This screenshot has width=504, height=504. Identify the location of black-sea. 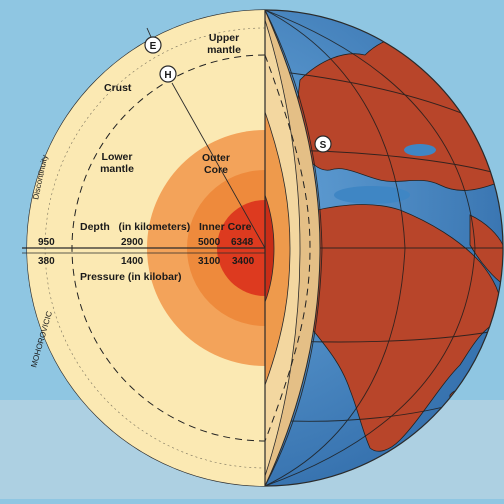
(420, 150).